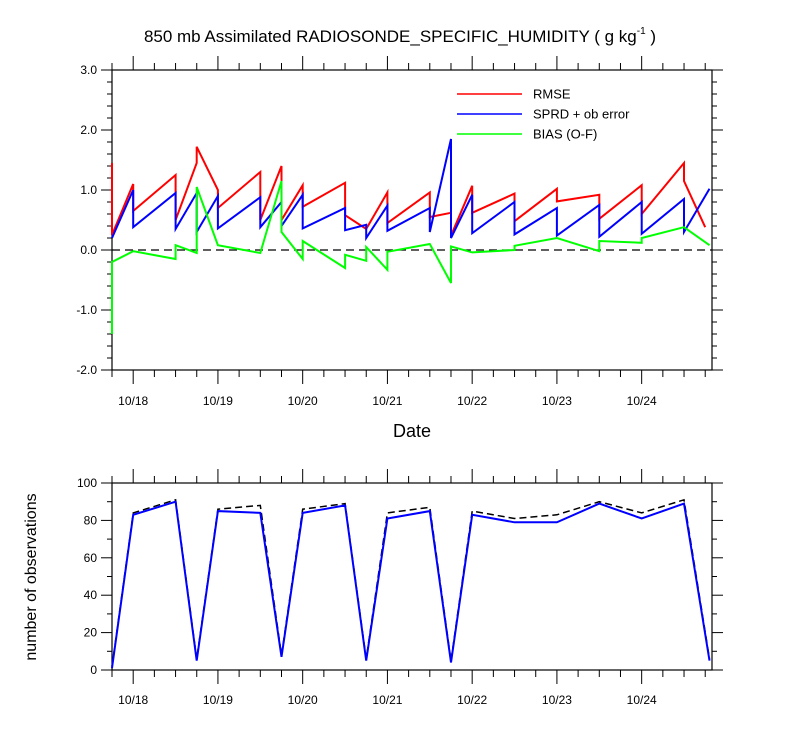 The image size is (800, 750). What do you see at coordinates (557, 700) in the screenshot?
I see `bottom-x-tick-label: 10/23` at bounding box center [557, 700].